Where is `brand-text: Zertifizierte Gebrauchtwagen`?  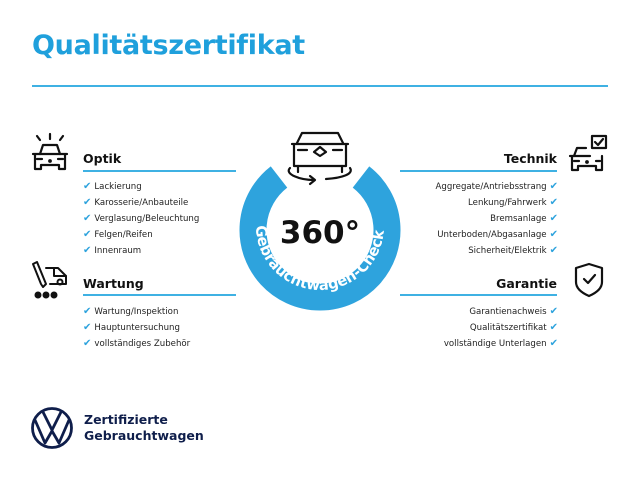 brand-text: Zertifizierte Gebrauchtwagen is located at coordinates (144, 428).